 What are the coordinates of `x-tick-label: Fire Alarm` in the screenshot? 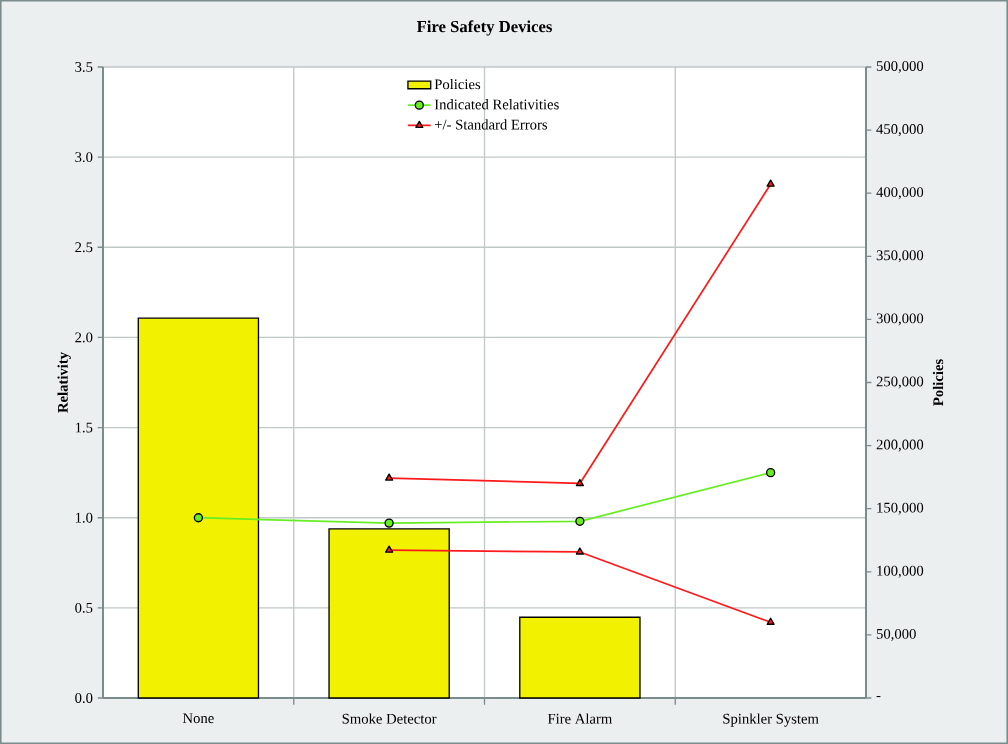 It's located at (580, 718).